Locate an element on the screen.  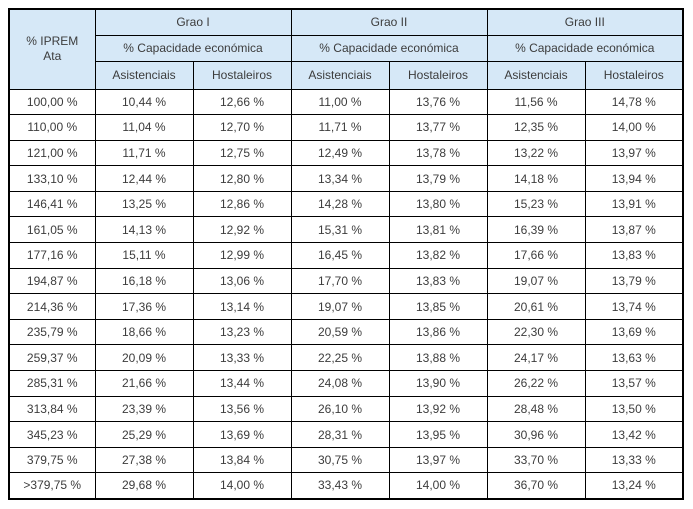
capacidade-value-cell: 27,38 % is located at coordinates (144, 460).